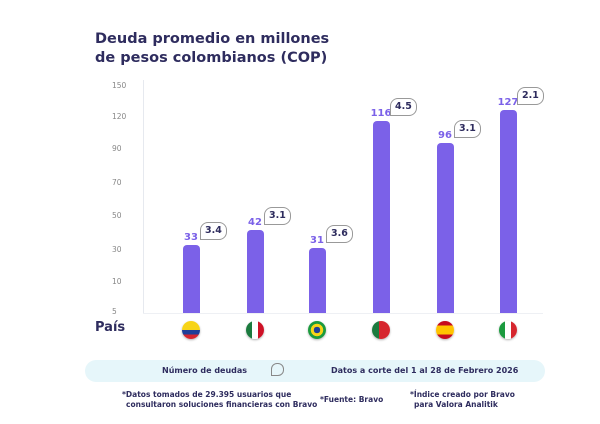 The height and width of the screenshot is (424, 600). Describe the element at coordinates (191, 278) in the screenshot. I see `bar-colombia` at that location.